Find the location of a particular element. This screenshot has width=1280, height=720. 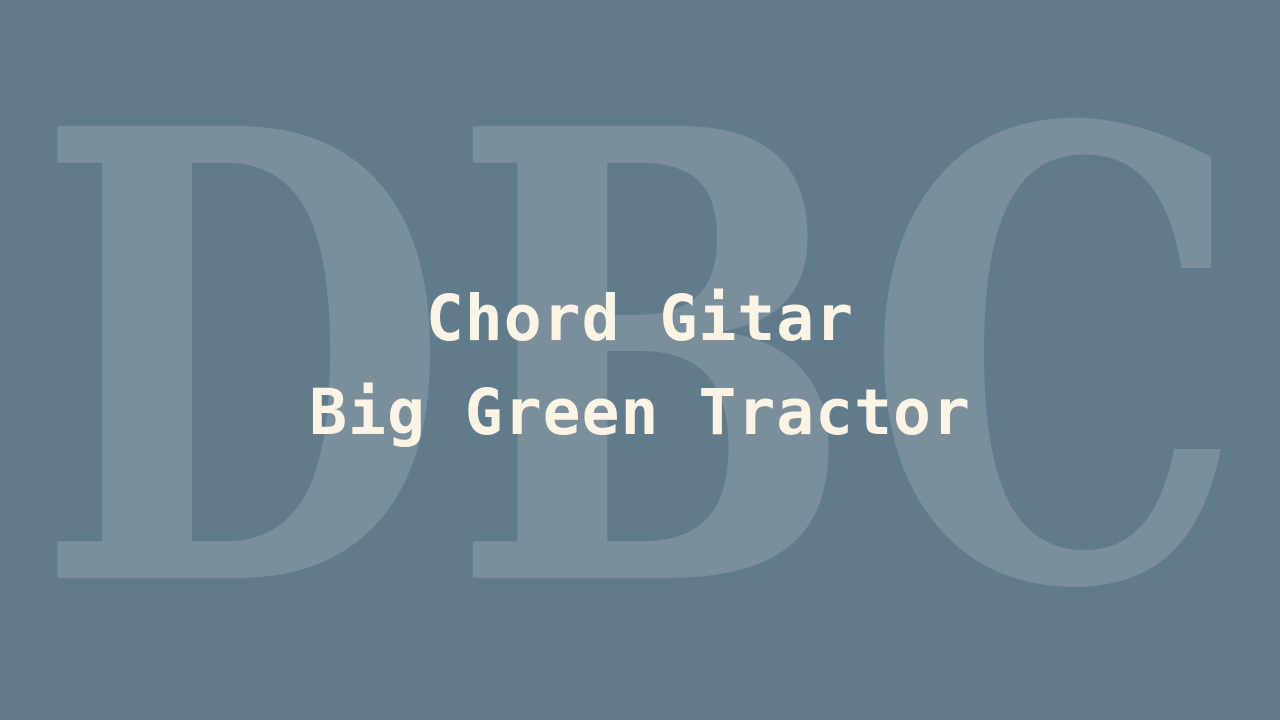

title-line-1: Chord Gitar is located at coordinates (640, 318).